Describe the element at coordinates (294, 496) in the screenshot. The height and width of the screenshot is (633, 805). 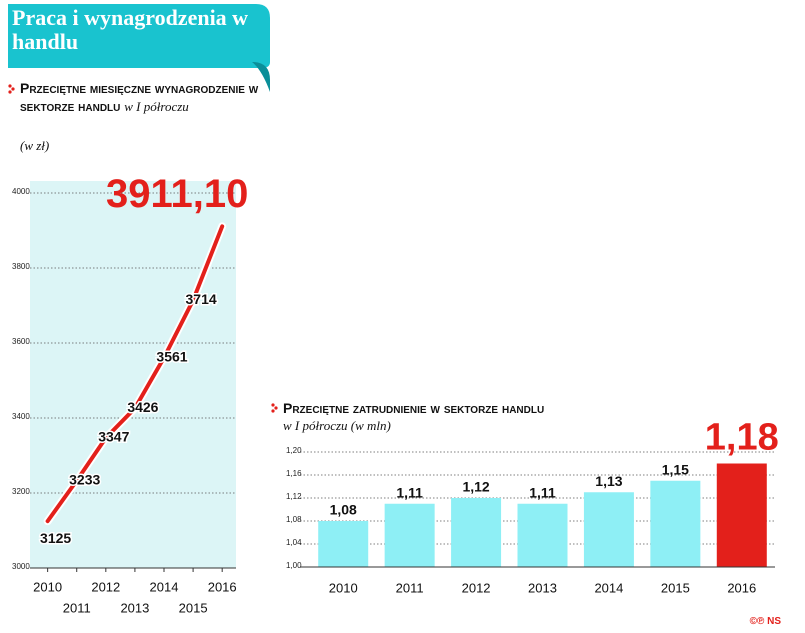
I see `y-tick-label: 1,12` at that location.